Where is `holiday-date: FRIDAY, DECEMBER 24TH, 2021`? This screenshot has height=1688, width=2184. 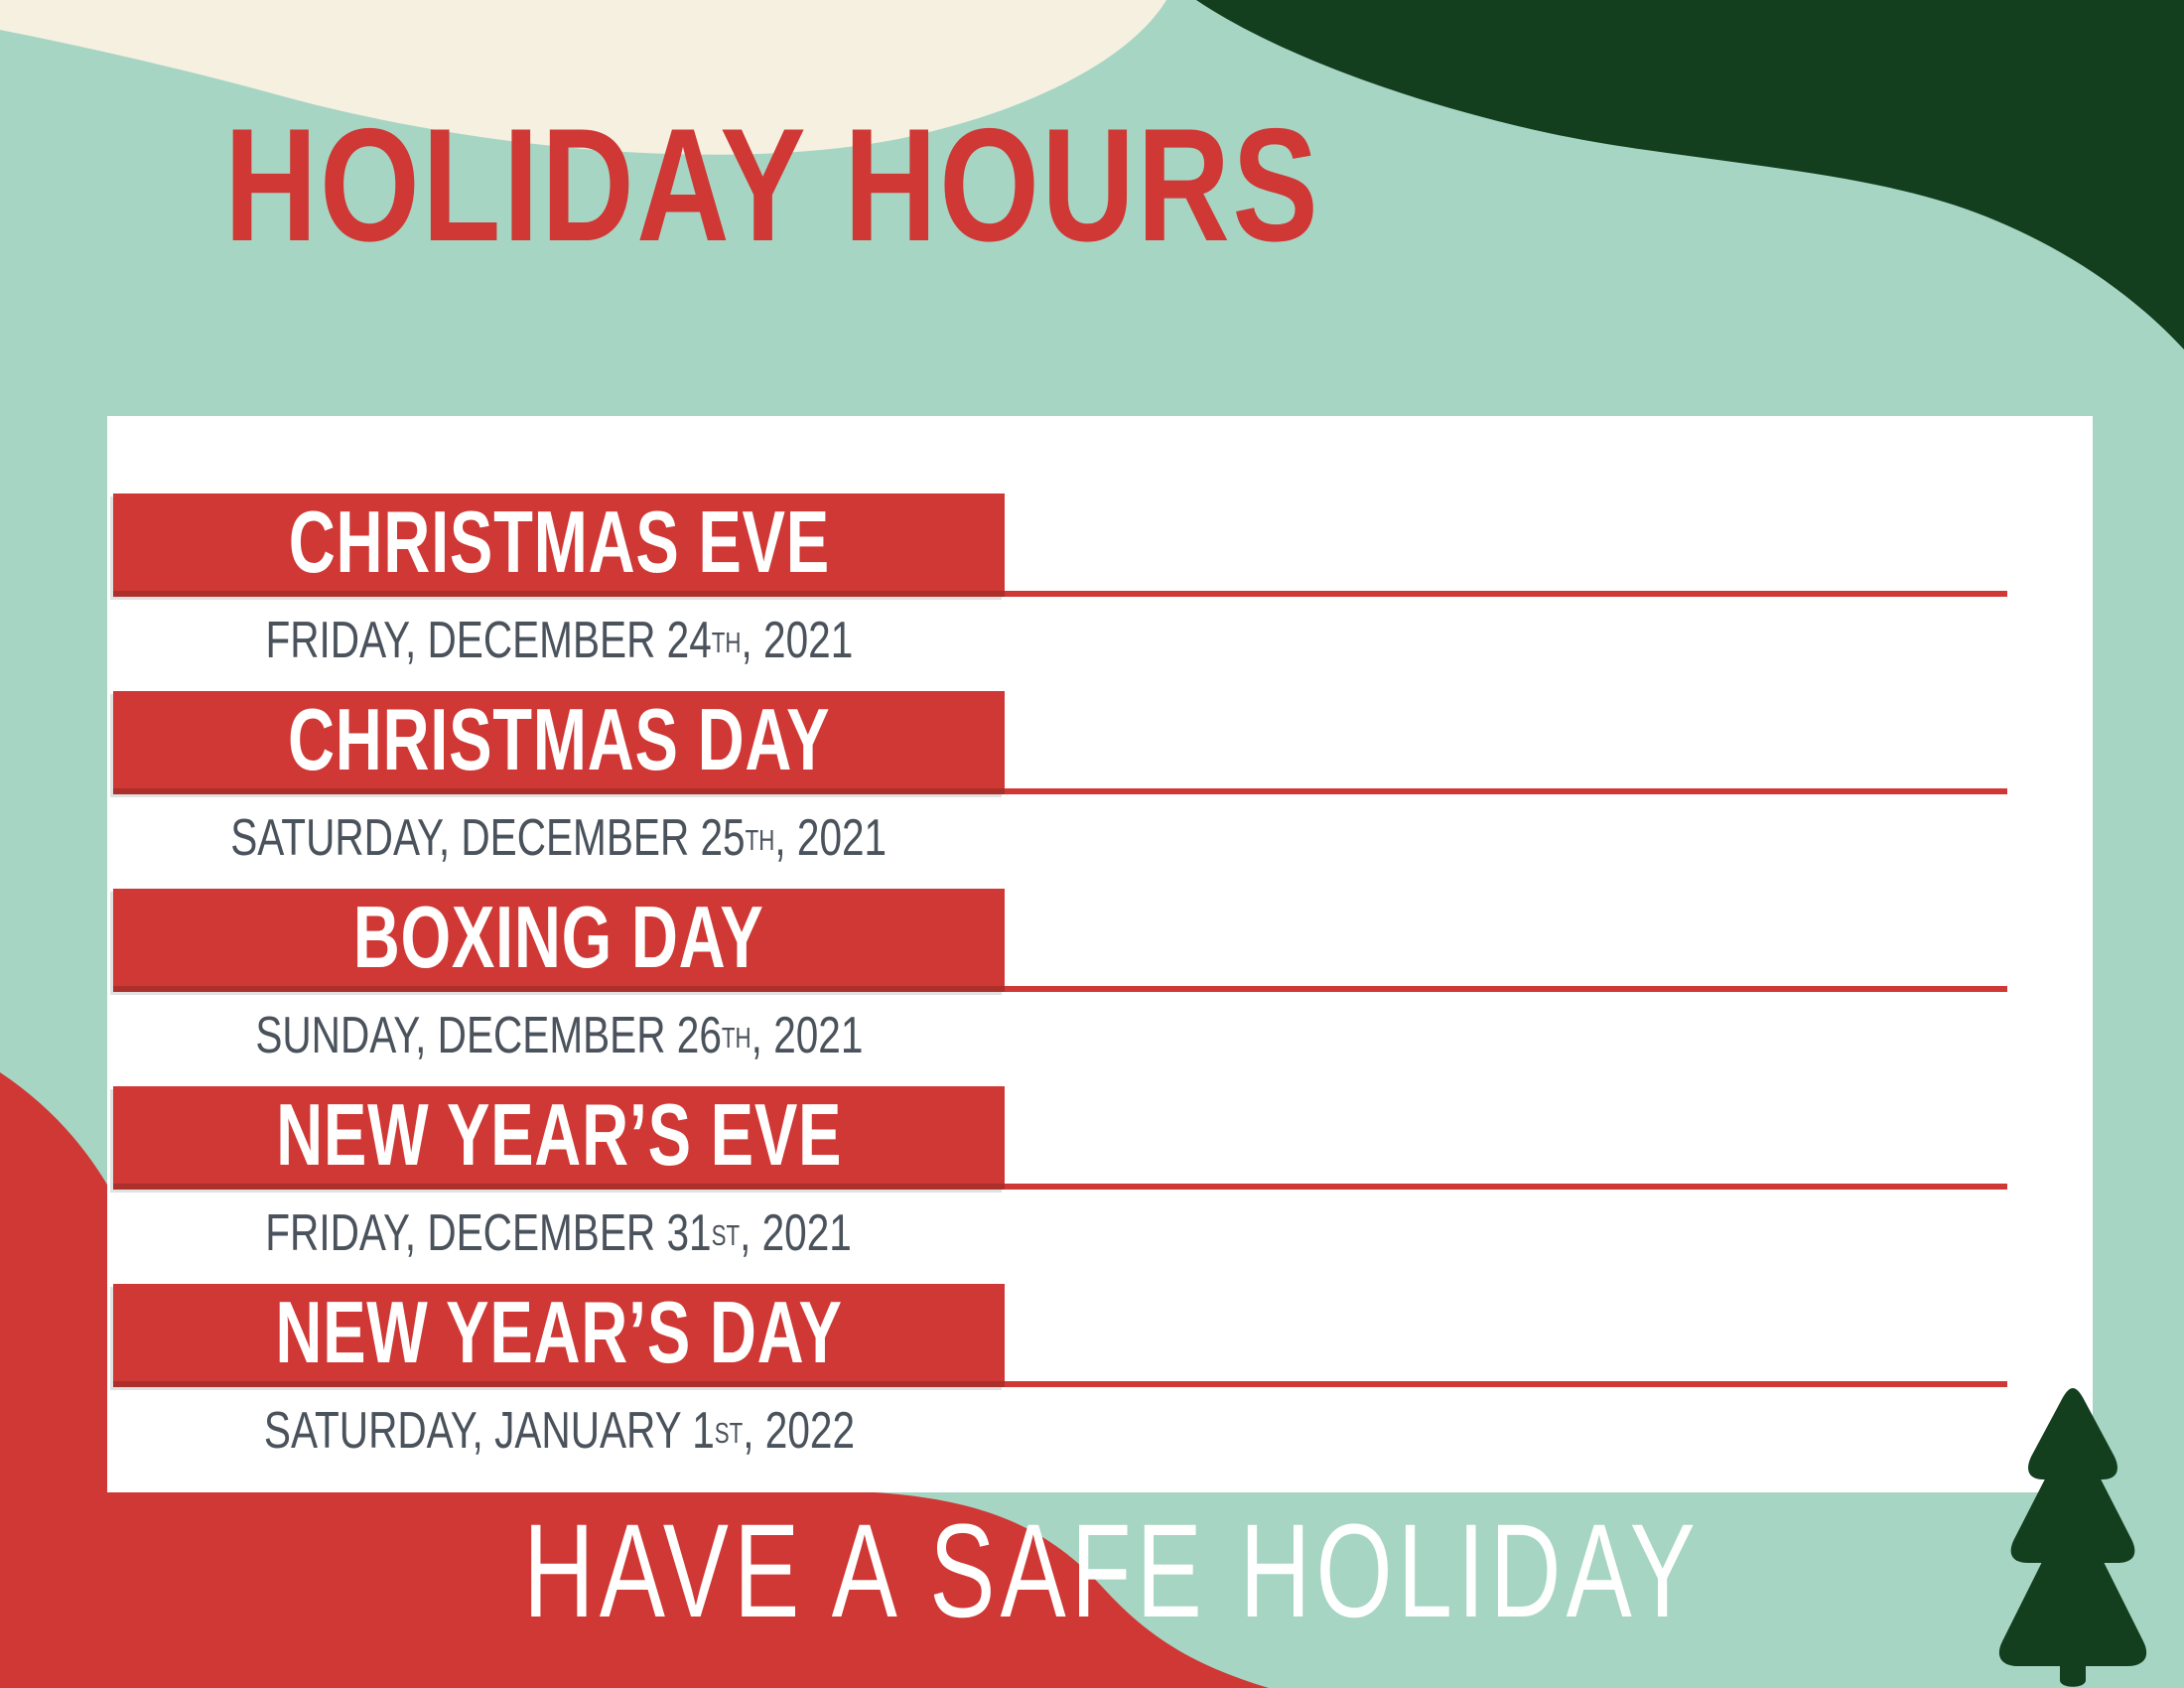 holiday-date: FRIDAY, DECEMBER 24TH, 2021 is located at coordinates (559, 640).